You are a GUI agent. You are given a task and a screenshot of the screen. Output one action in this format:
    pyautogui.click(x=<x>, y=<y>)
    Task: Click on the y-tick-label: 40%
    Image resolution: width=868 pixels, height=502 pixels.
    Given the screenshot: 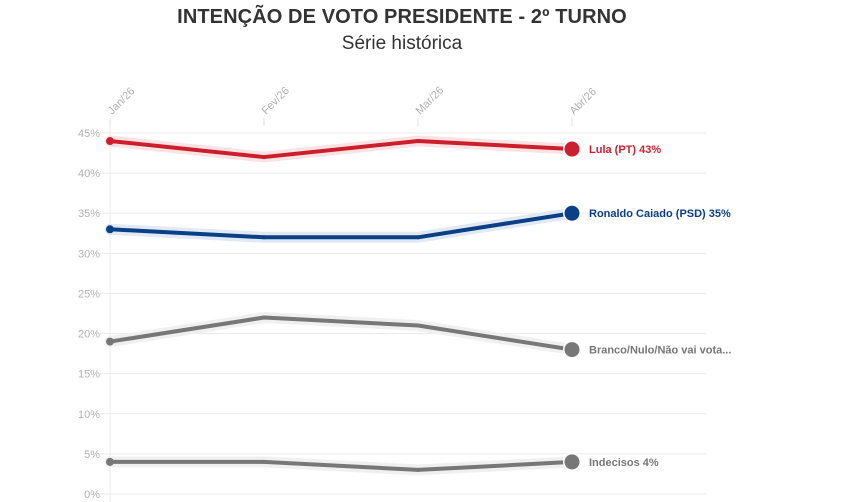 What is the action you would take?
    pyautogui.click(x=89, y=174)
    